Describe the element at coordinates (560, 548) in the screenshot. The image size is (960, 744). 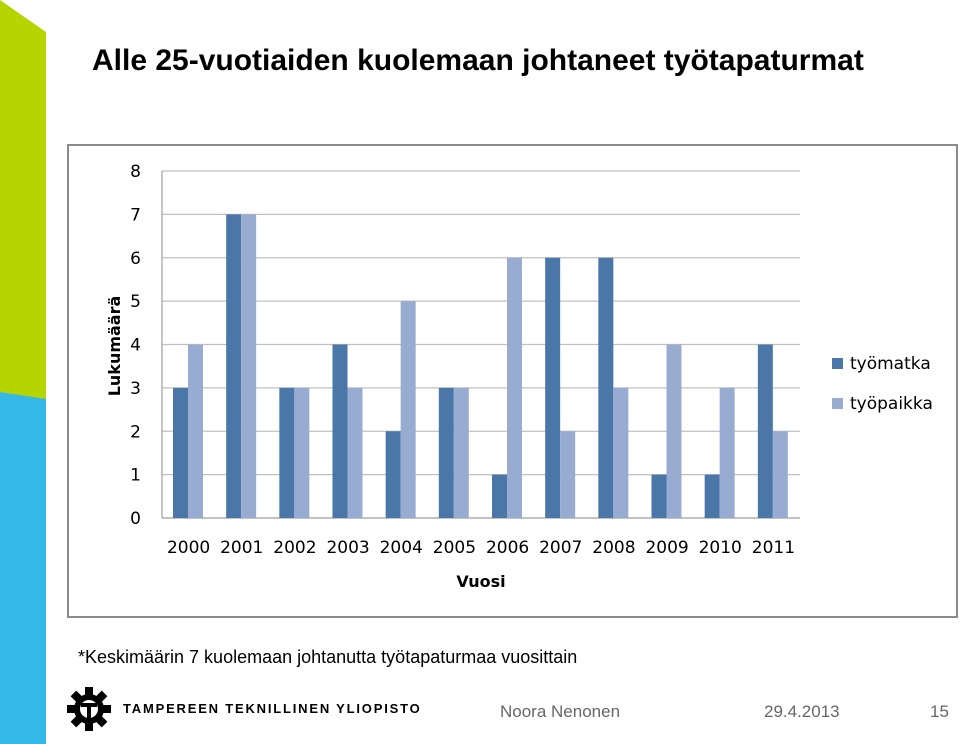
I see `x-tick-label: 2007` at that location.